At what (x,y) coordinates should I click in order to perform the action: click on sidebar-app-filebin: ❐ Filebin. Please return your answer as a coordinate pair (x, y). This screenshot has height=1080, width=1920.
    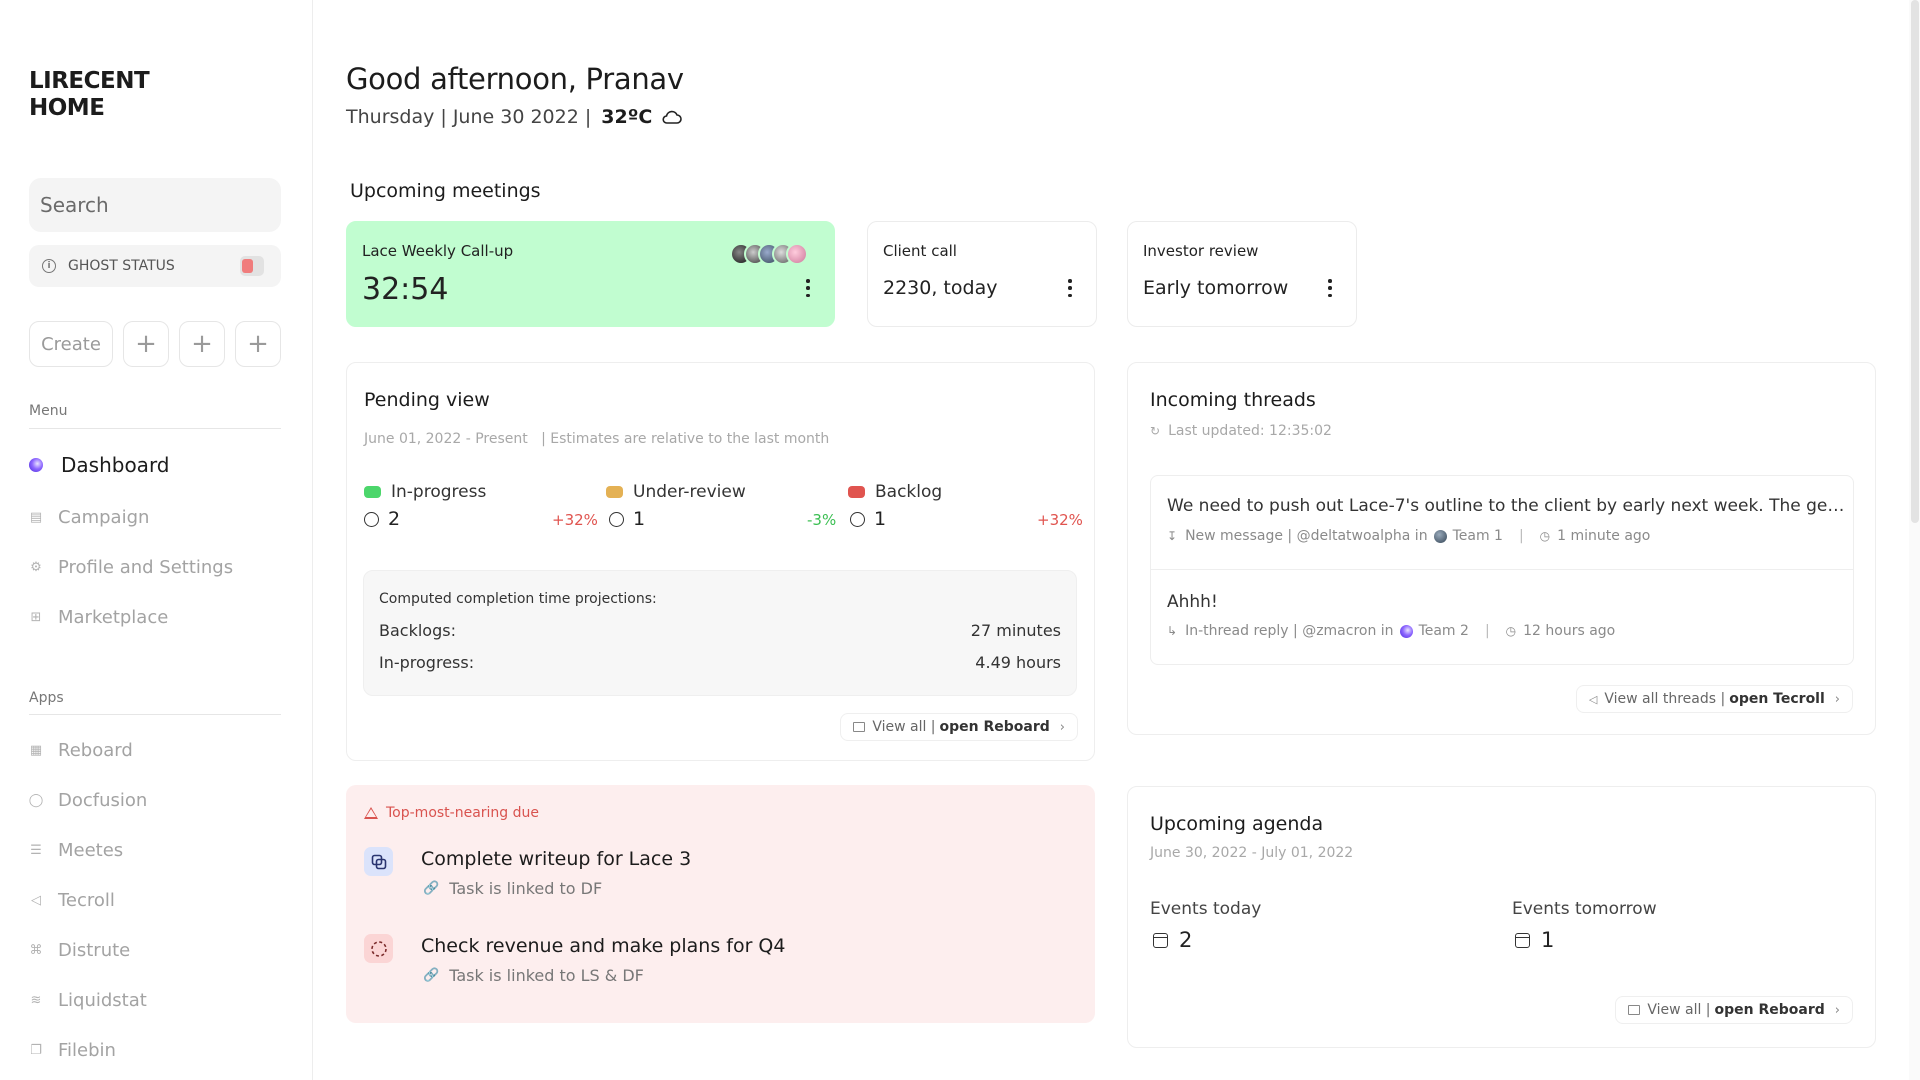
    Looking at the image, I should click on (72, 1050).